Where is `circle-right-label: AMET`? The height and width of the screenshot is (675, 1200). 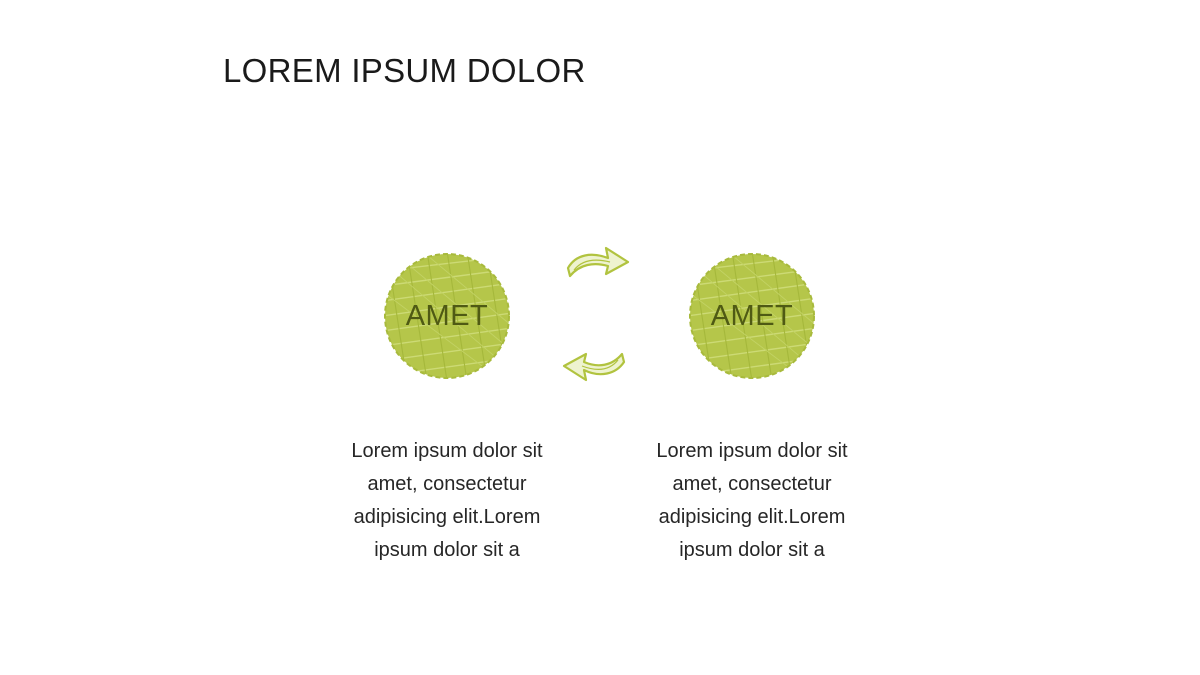
circle-right-label: AMET is located at coordinates (752, 315).